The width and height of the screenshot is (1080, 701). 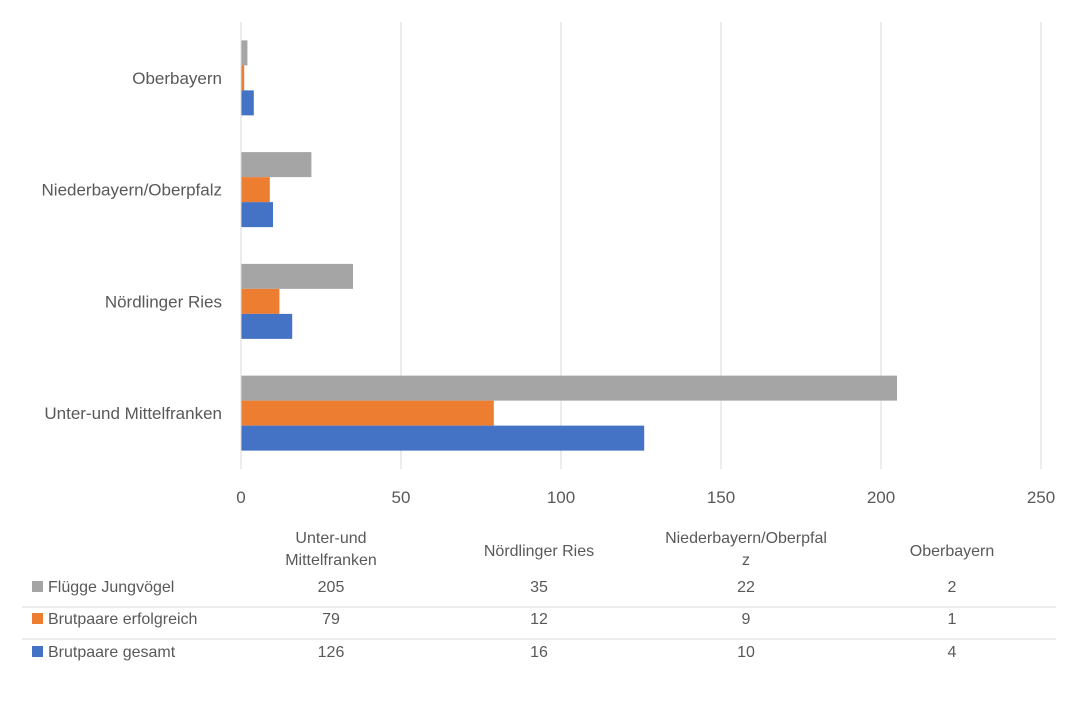 What do you see at coordinates (267, 326) in the screenshot?
I see `bar-brutpaare-gesamt-n-rdlinger-ries` at bounding box center [267, 326].